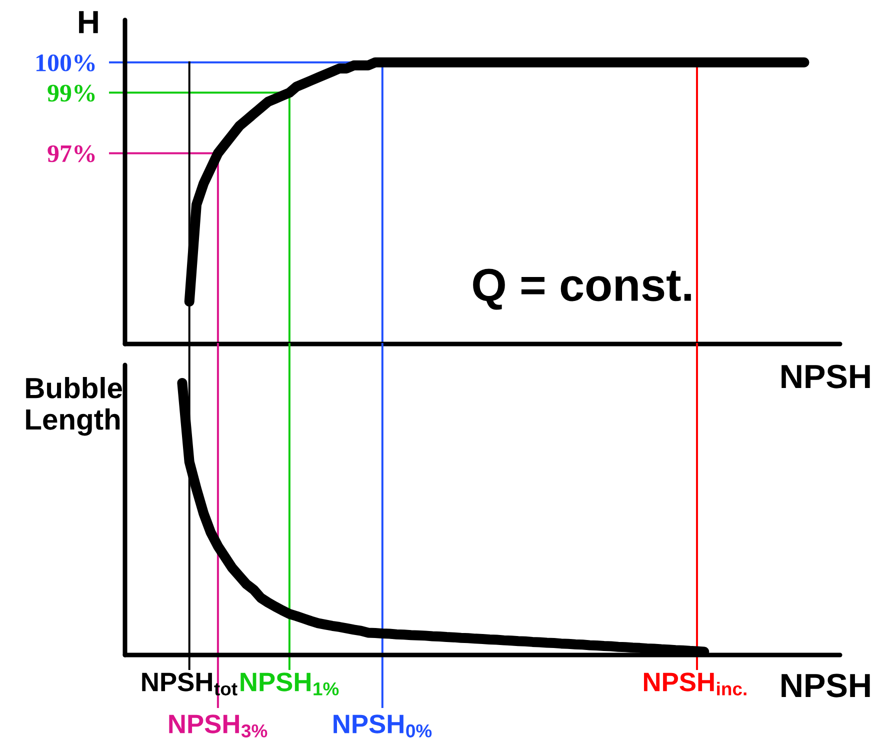  I want to click on annotation: Q = const., so click(582, 289).